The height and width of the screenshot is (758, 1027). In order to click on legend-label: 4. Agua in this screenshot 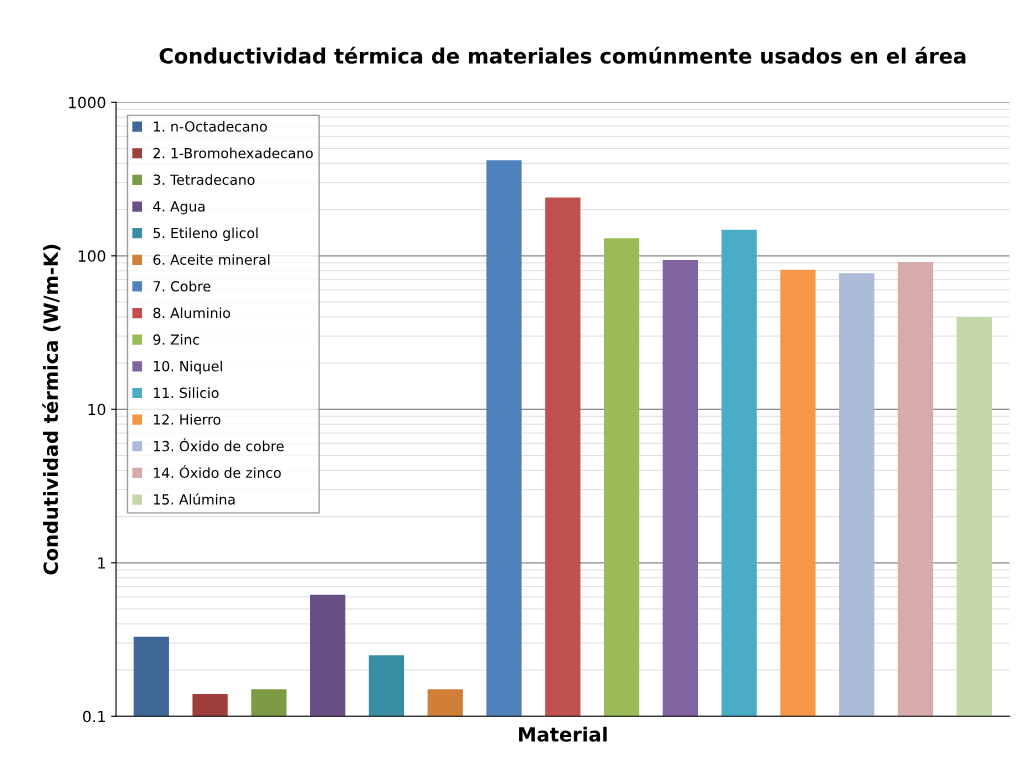, I will do `click(179, 208)`.